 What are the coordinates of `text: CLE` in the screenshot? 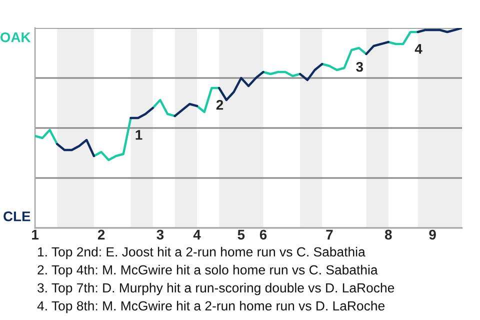 It's located at (17, 216).